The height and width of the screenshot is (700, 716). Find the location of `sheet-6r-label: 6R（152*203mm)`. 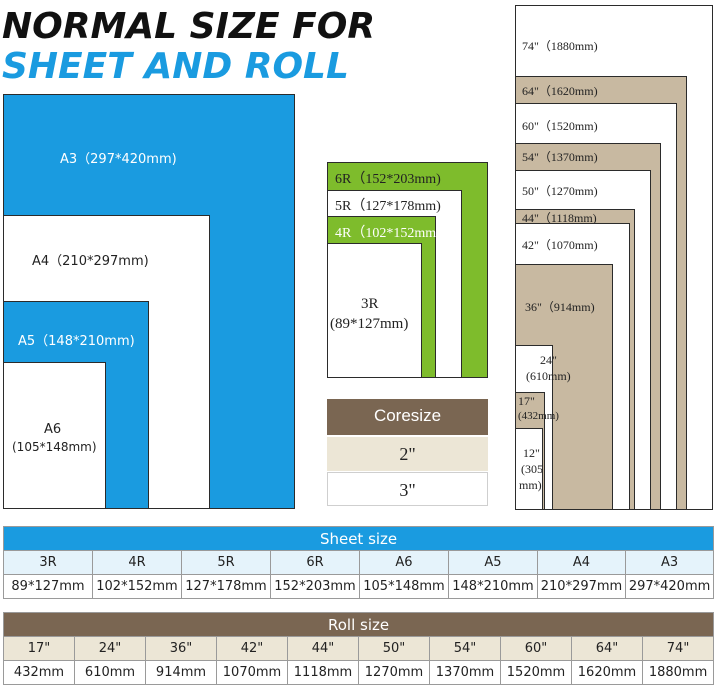

sheet-6r-label: 6R（152*203mm) is located at coordinates (388, 179).